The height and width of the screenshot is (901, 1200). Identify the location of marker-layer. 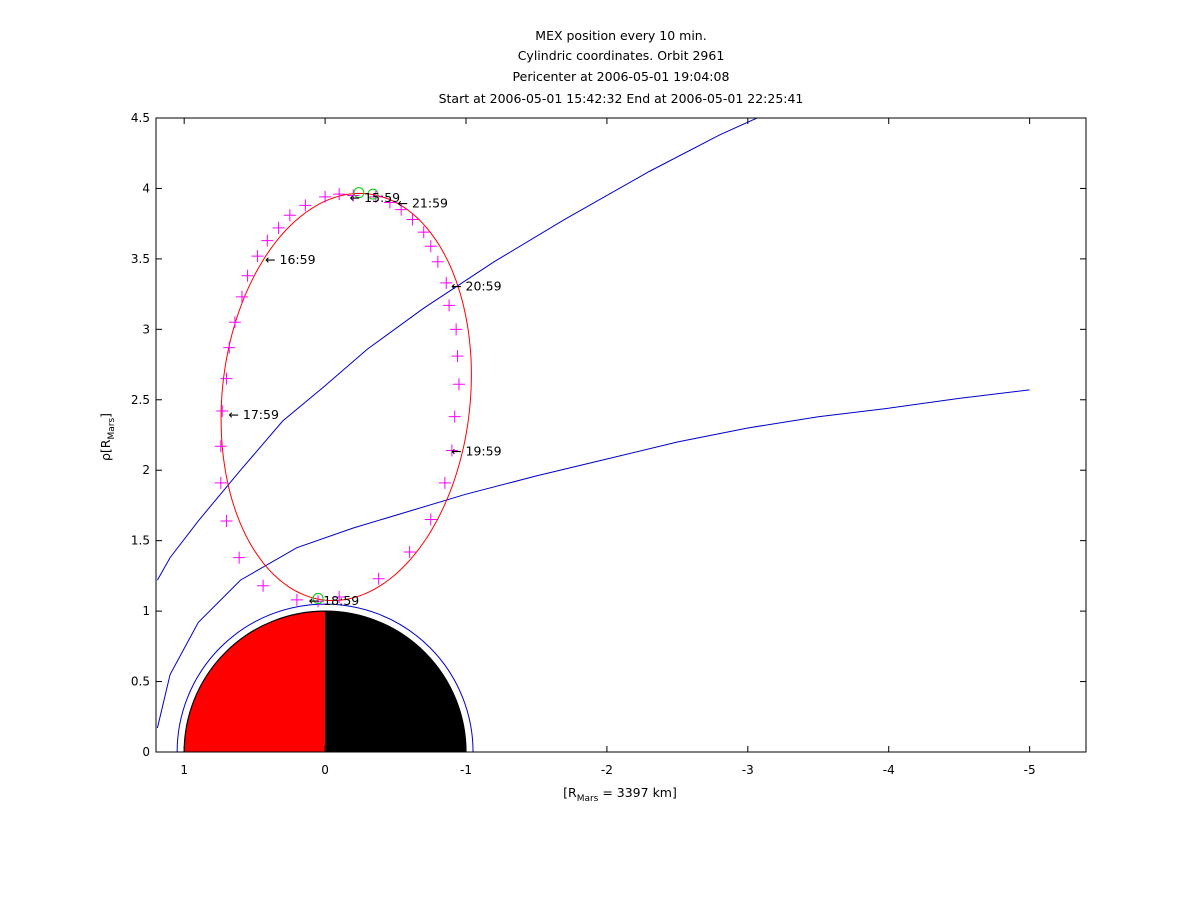
(339, 397).